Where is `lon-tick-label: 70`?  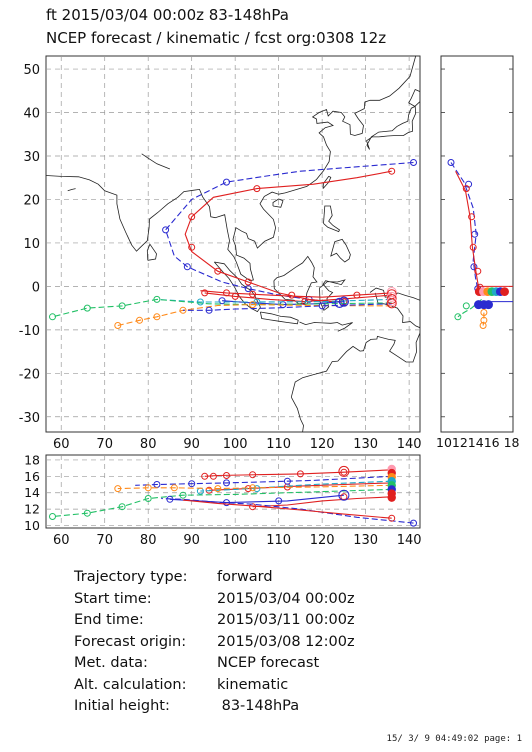 lon-tick-label: 70 is located at coordinates (104, 444).